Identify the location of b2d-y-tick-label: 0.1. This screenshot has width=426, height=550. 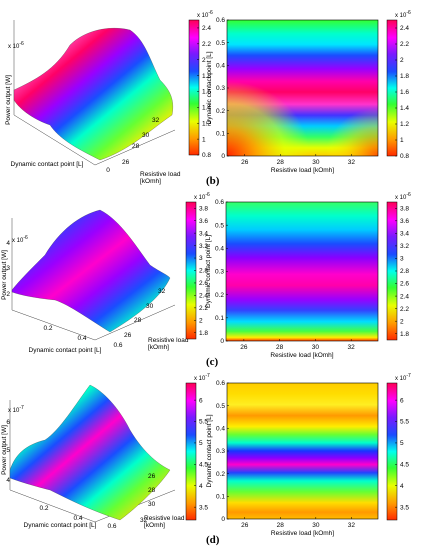
(220, 134).